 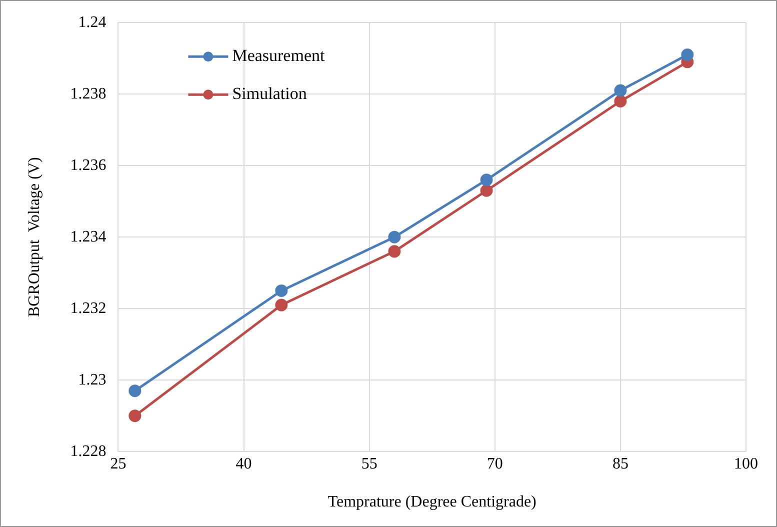 I want to click on x-tick-label: 40, so click(x=244, y=463).